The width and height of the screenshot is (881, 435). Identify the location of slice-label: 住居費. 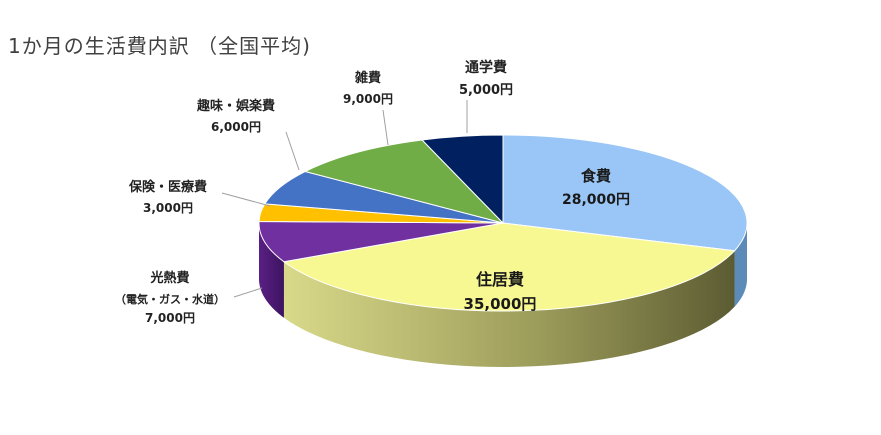
(500, 279).